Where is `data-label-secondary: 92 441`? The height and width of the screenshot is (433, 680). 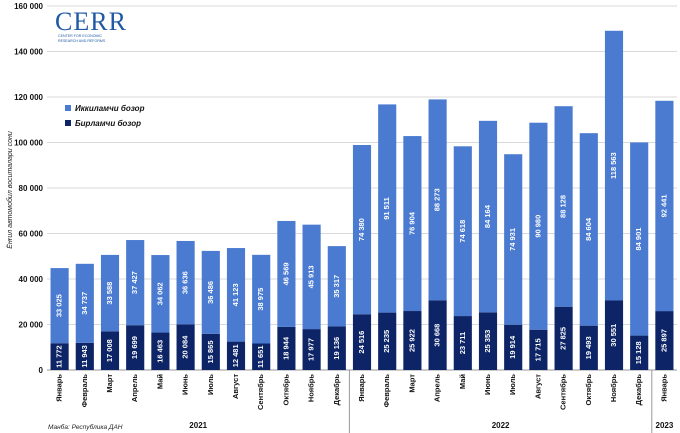 data-label-secondary: 92 441 is located at coordinates (663, 205).